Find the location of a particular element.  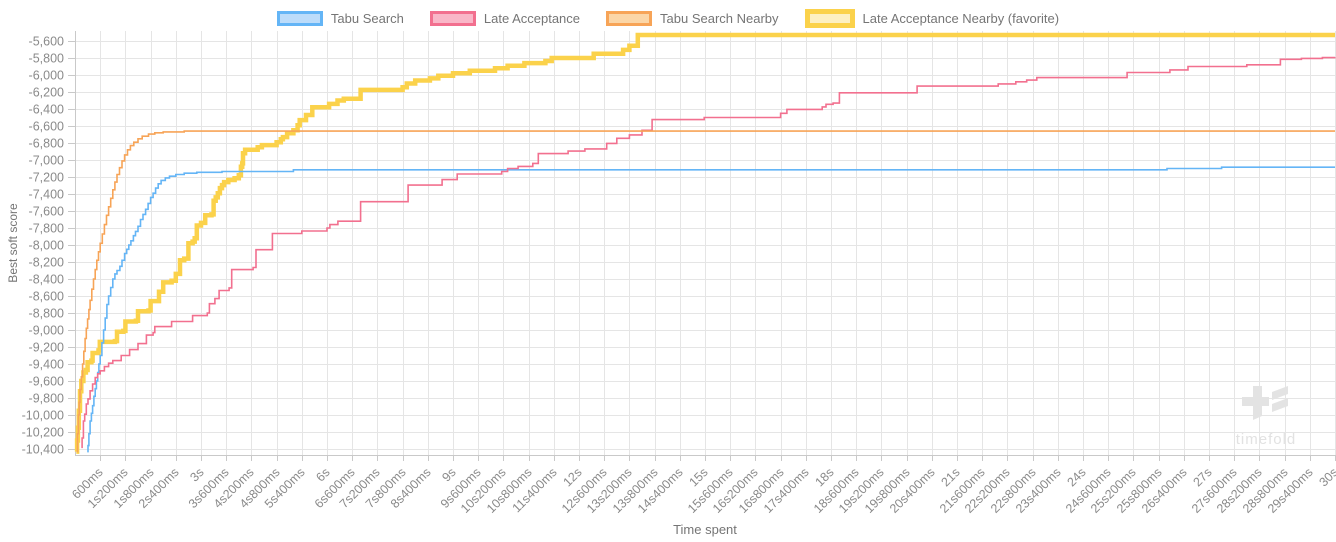

y-tick-label: -8,800 is located at coordinates (46, 314).